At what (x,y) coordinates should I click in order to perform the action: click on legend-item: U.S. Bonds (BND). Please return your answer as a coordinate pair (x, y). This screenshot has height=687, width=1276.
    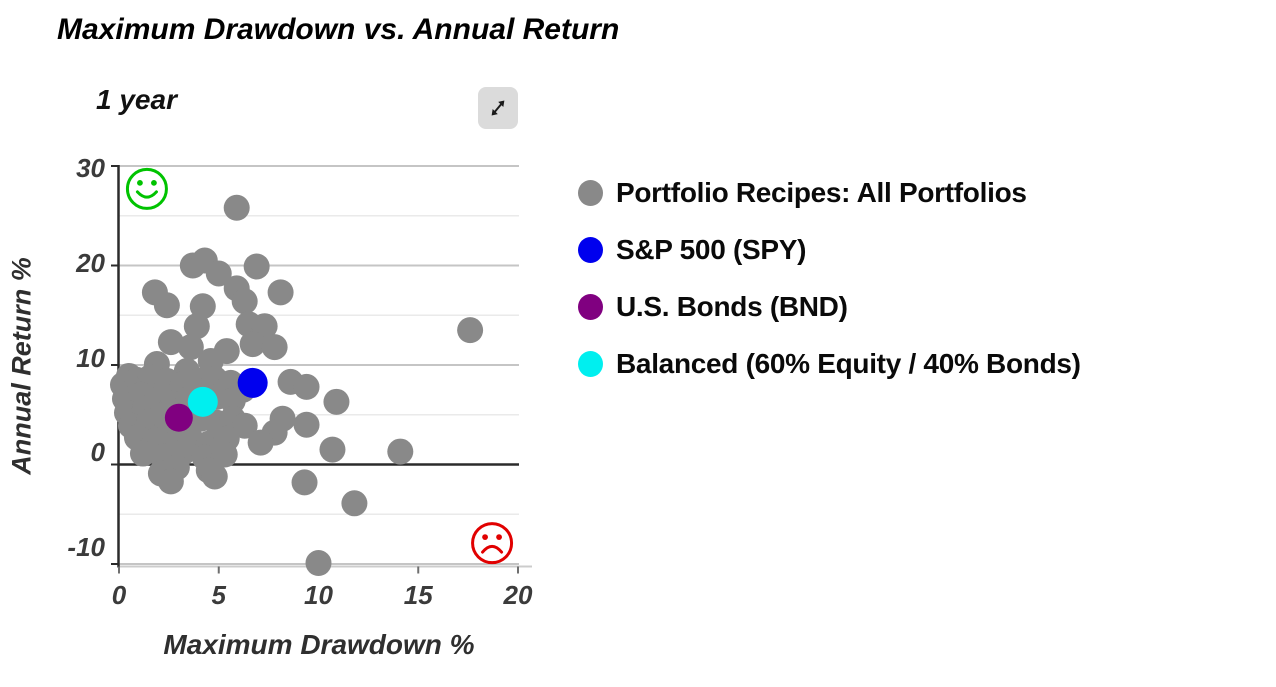
    Looking at the image, I should click on (829, 306).